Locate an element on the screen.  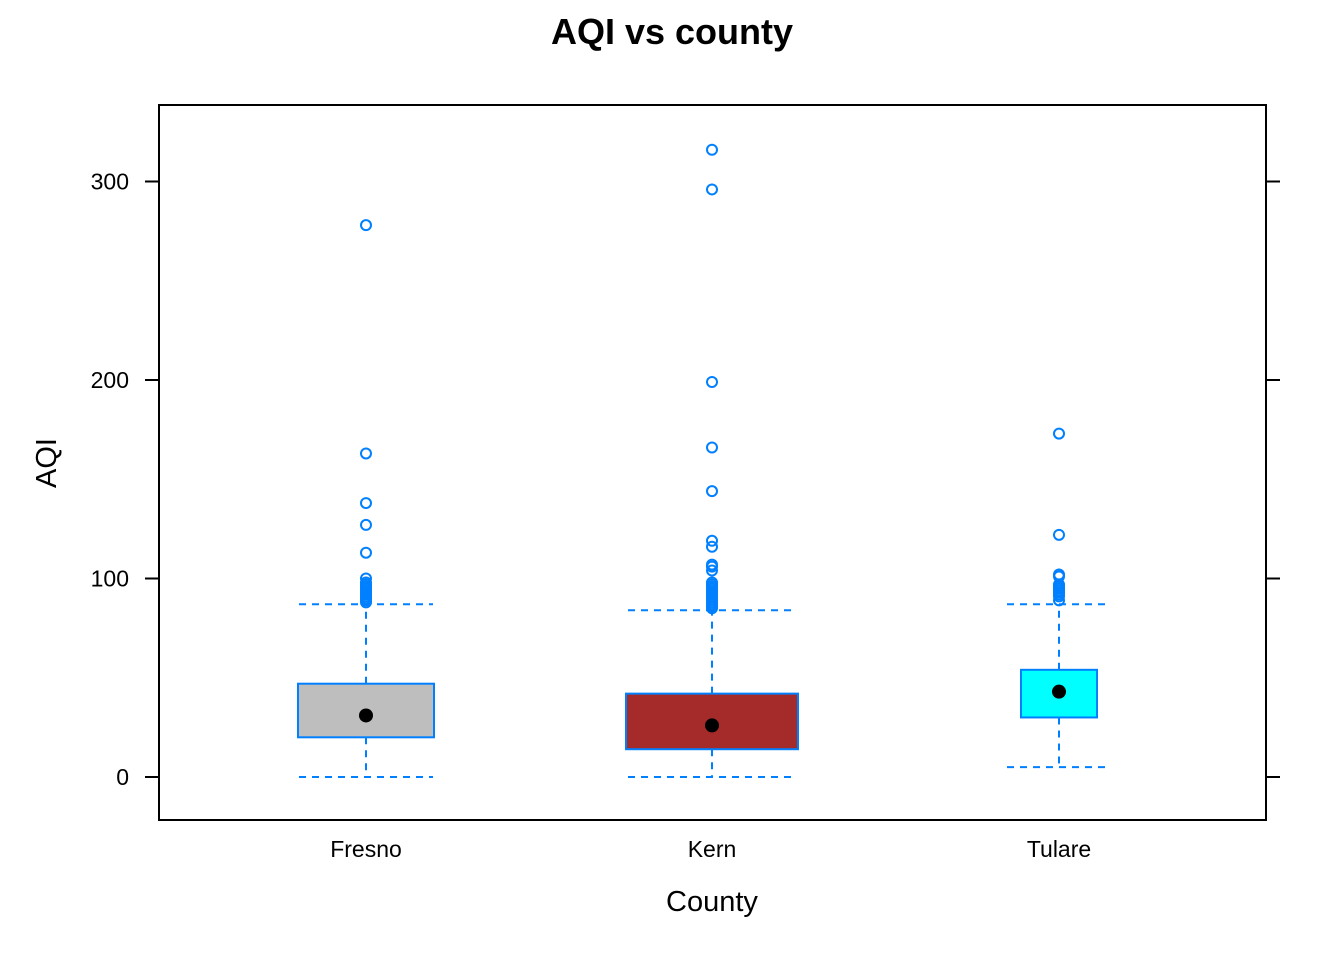
x-tick-label: Kern is located at coordinates (712, 849).